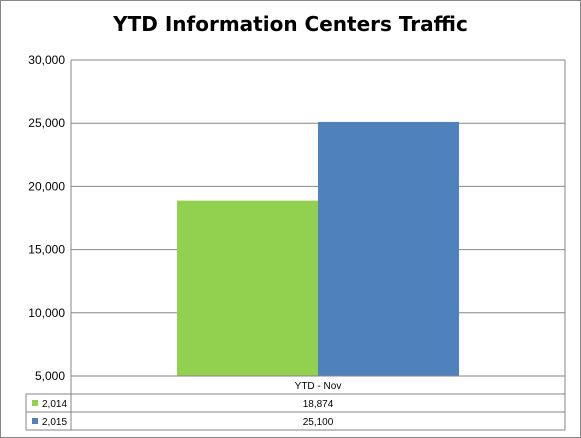 This screenshot has height=438, width=581. Describe the element at coordinates (46, 123) in the screenshot. I see `y-tick-label: 25,000` at that location.